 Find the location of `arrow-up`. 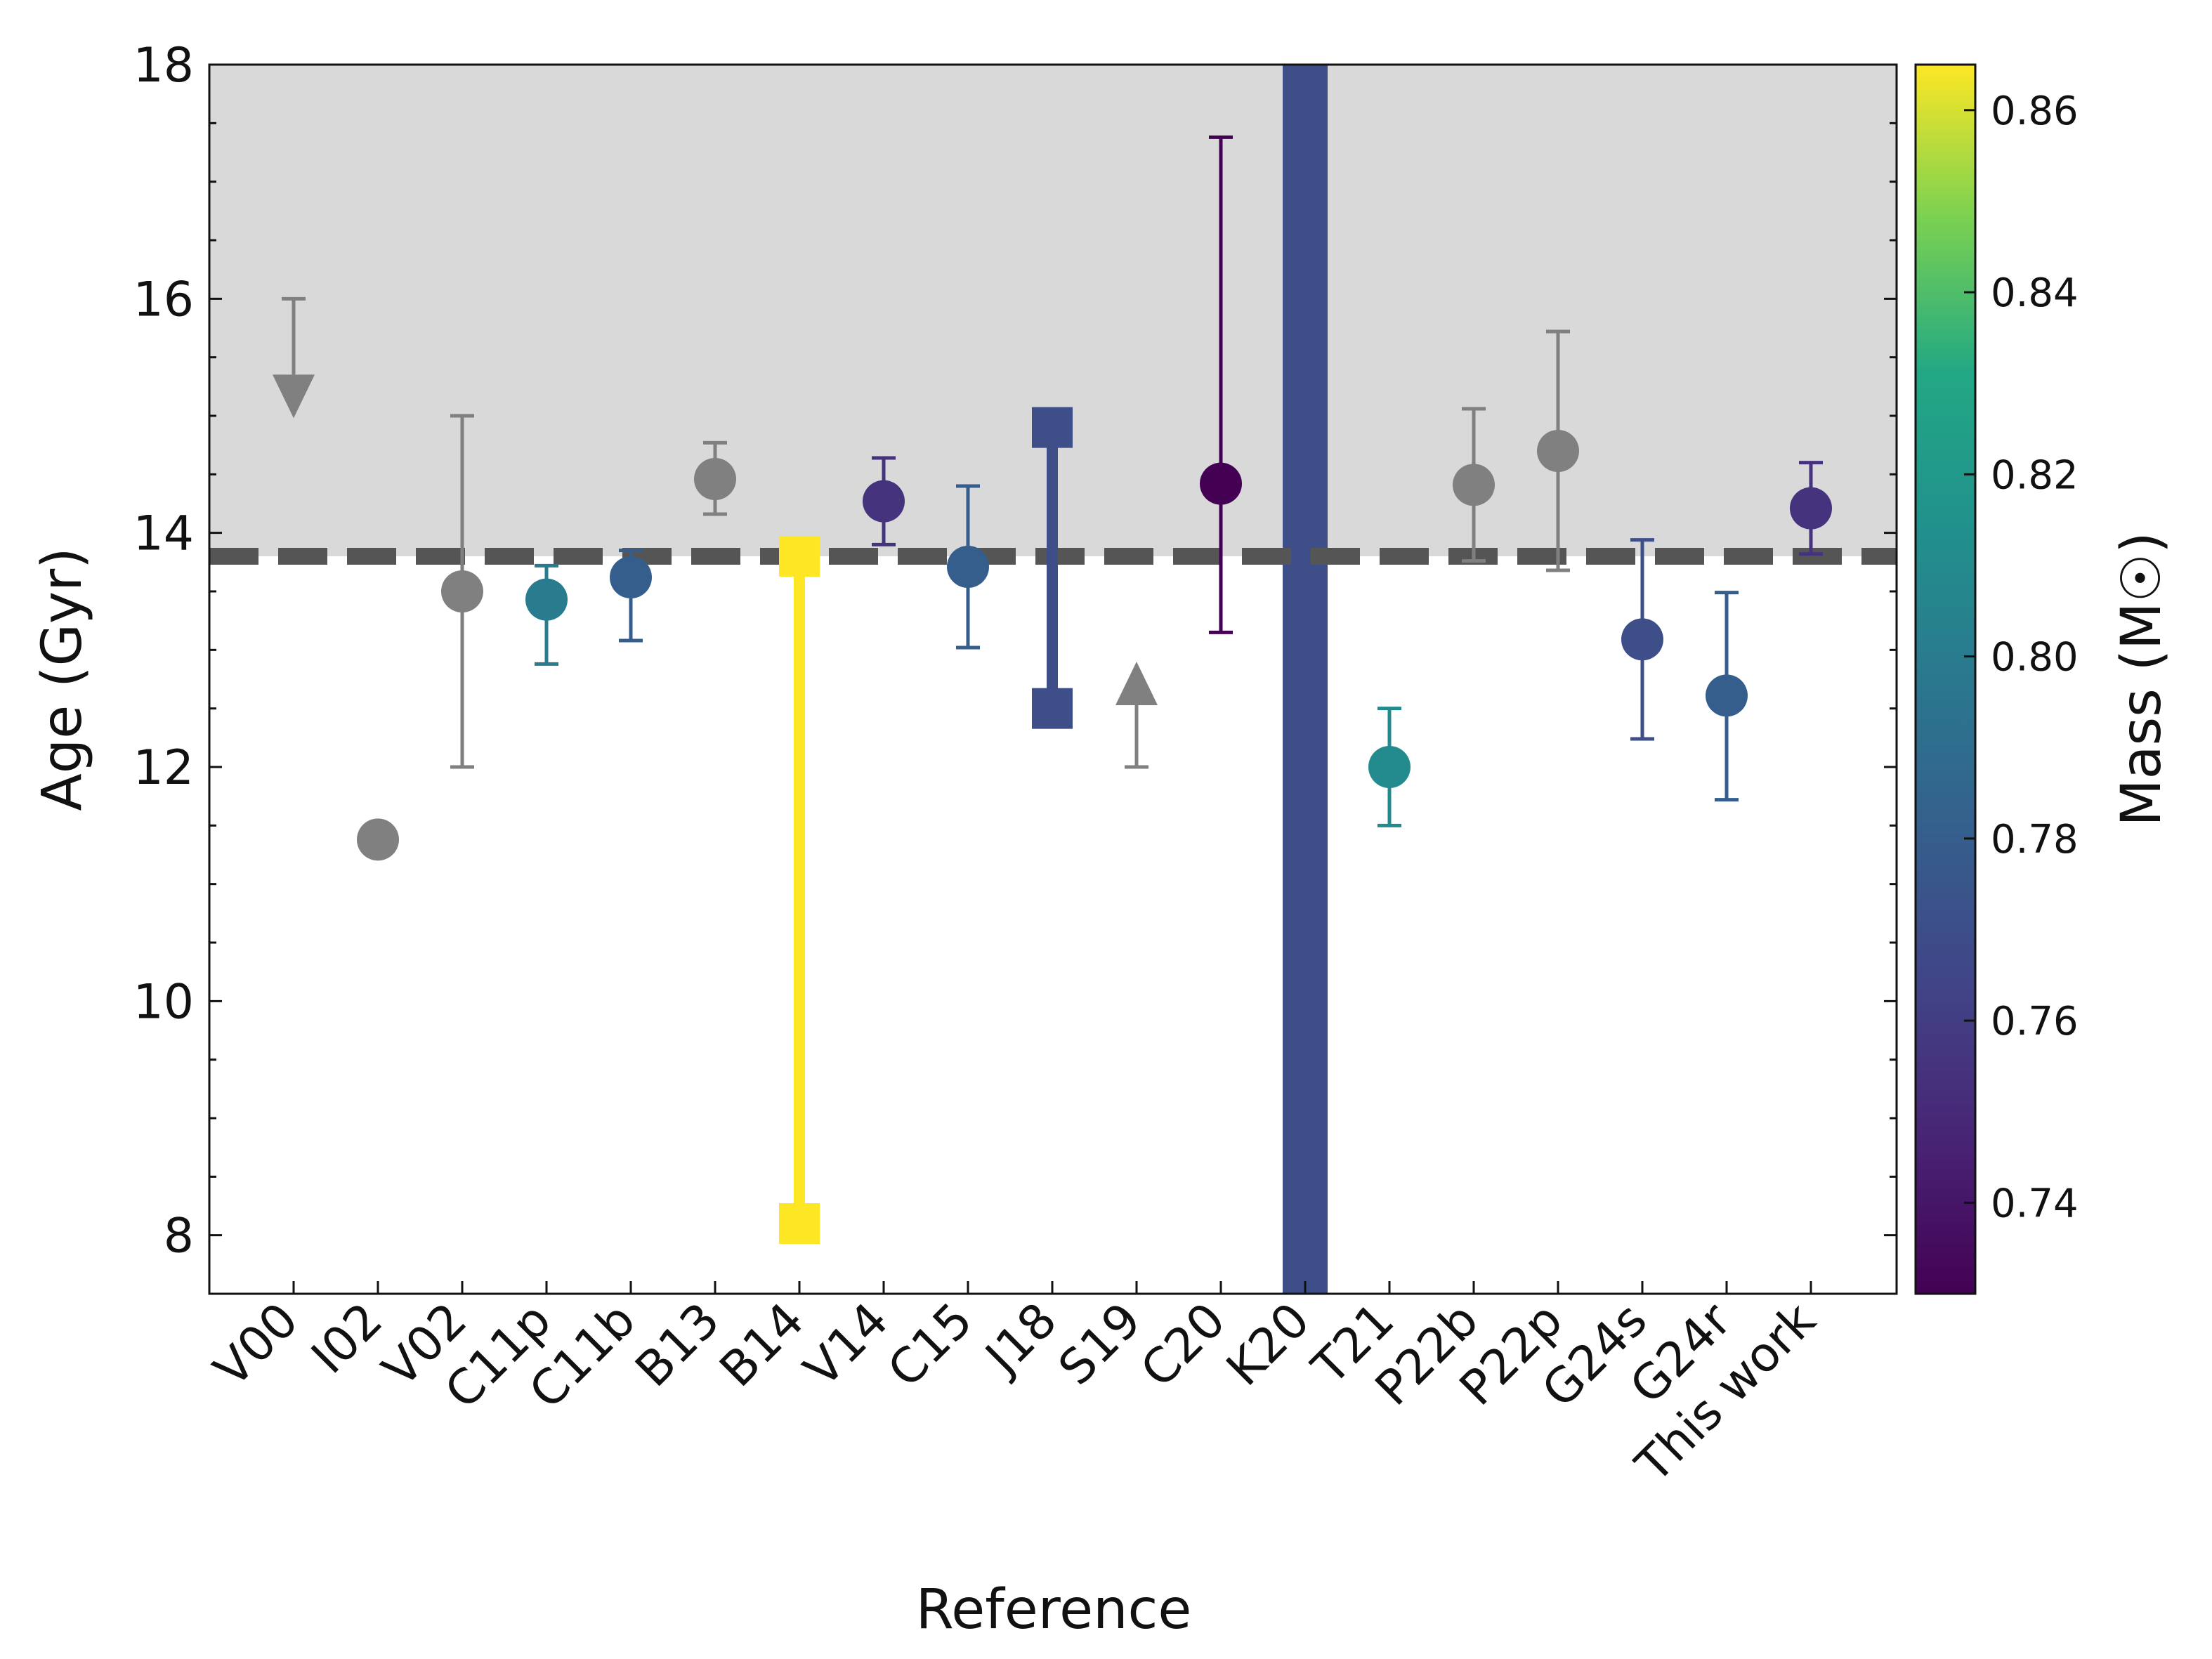

arrow-up is located at coordinates (1136, 683).